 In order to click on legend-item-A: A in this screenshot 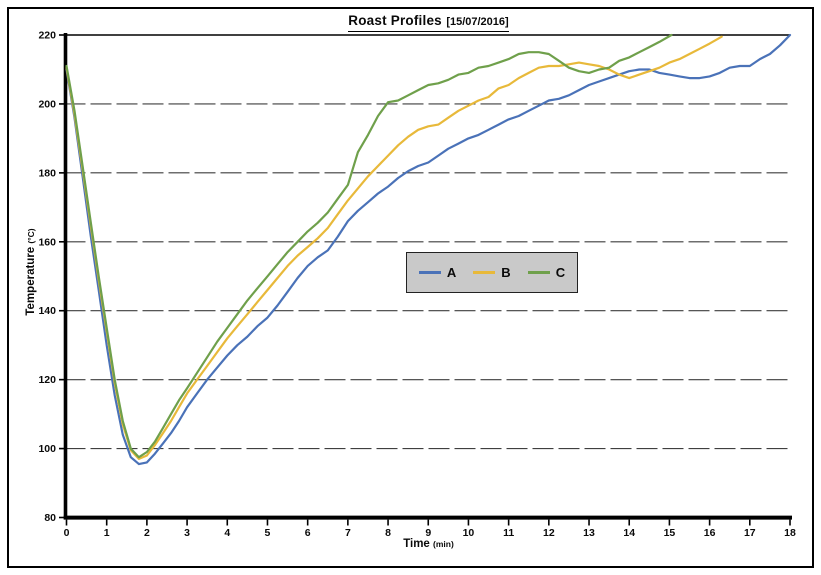, I will do `click(437, 272)`.